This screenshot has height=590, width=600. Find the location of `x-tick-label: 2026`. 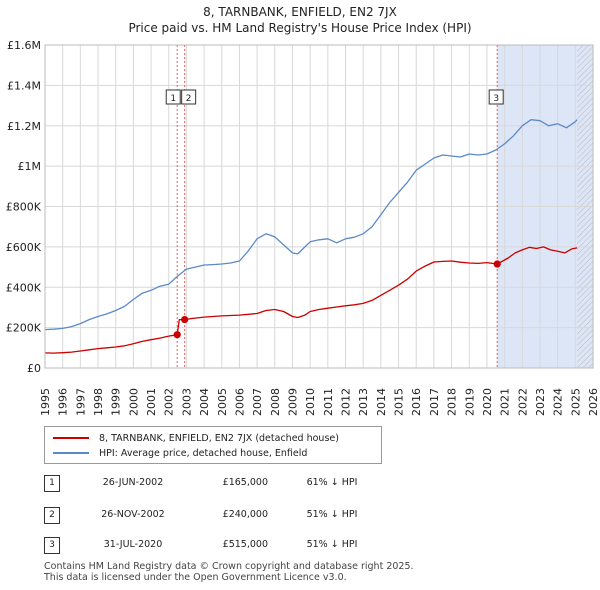

x-tick-label: 2026 is located at coordinates (593, 402).